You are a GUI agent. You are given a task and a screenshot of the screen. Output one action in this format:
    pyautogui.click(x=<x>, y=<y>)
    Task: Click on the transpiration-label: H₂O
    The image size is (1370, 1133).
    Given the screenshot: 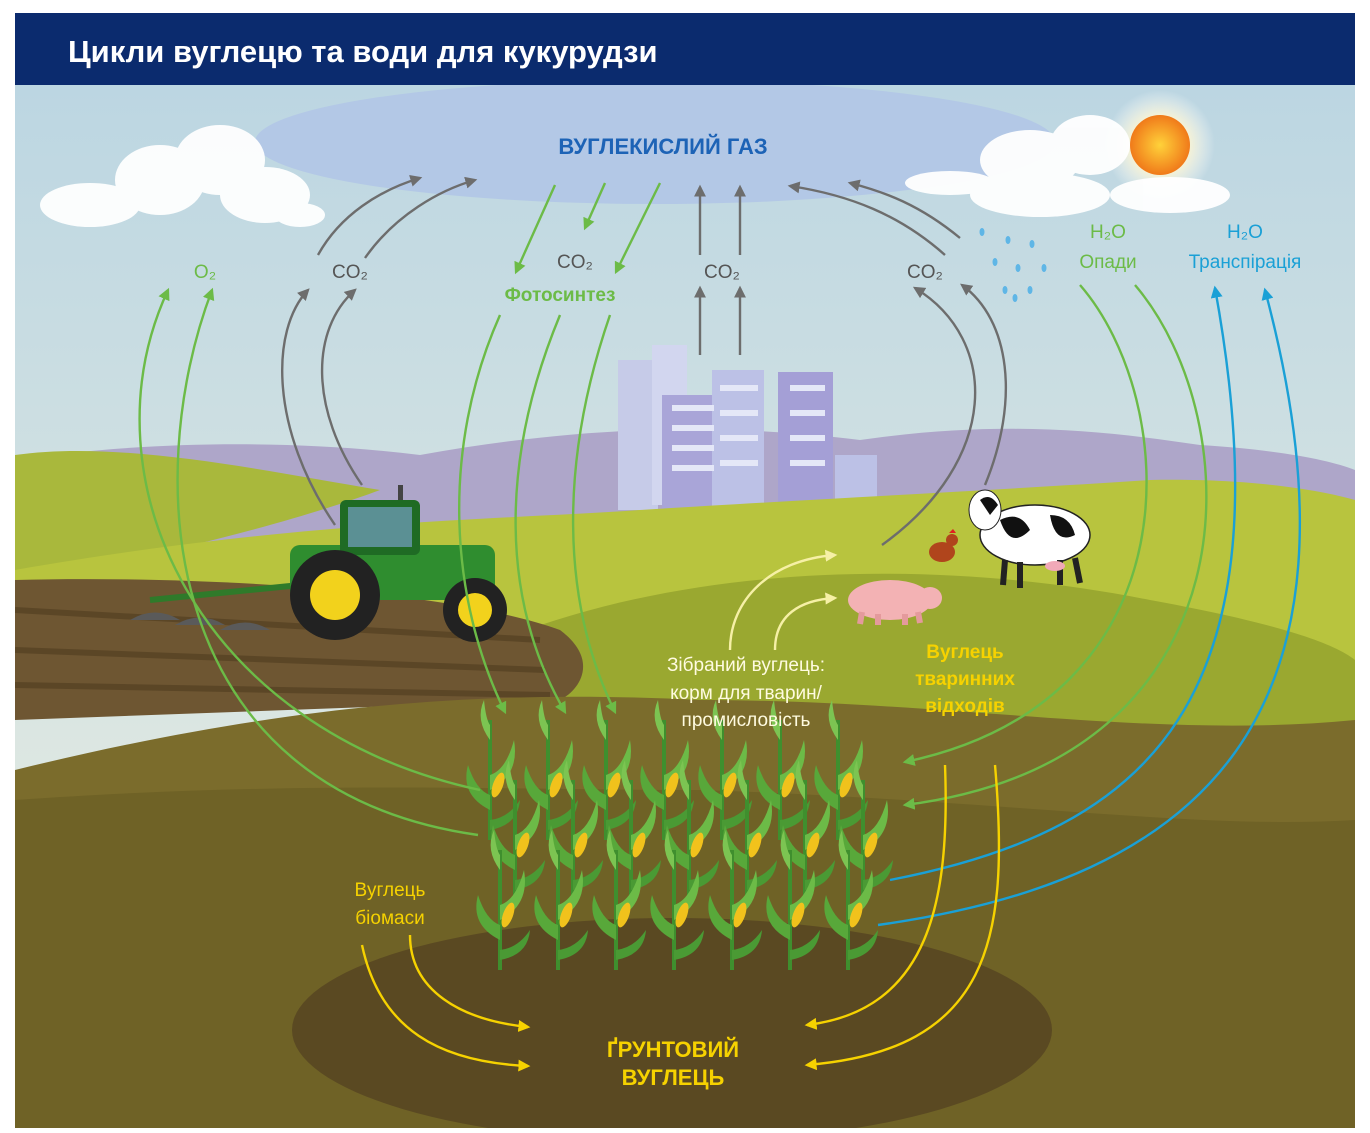 What is the action you would take?
    pyautogui.click(x=1245, y=232)
    